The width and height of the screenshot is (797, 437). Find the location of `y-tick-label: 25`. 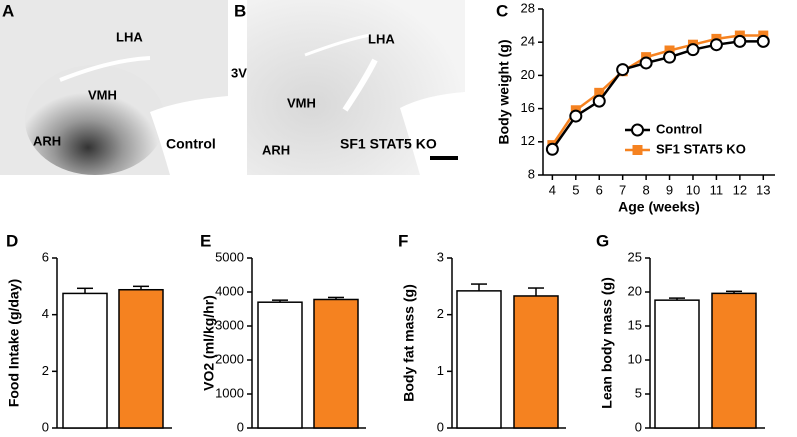

y-tick-label: 25 is located at coordinates (635, 256).